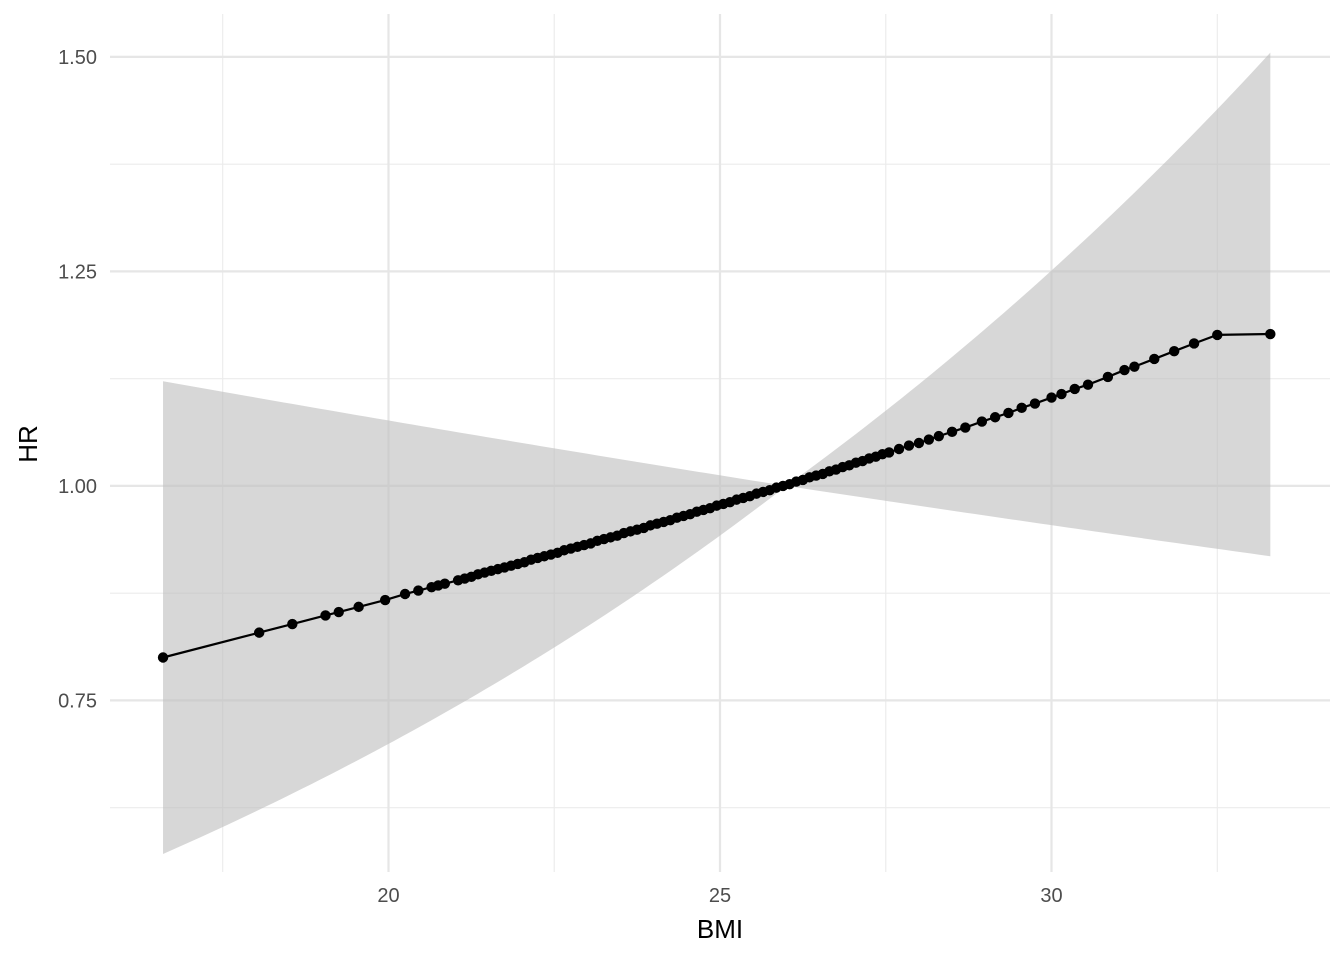 This screenshot has height=960, width=1344. What do you see at coordinates (77, 272) in the screenshot?
I see `y-tick-label: 1.25` at bounding box center [77, 272].